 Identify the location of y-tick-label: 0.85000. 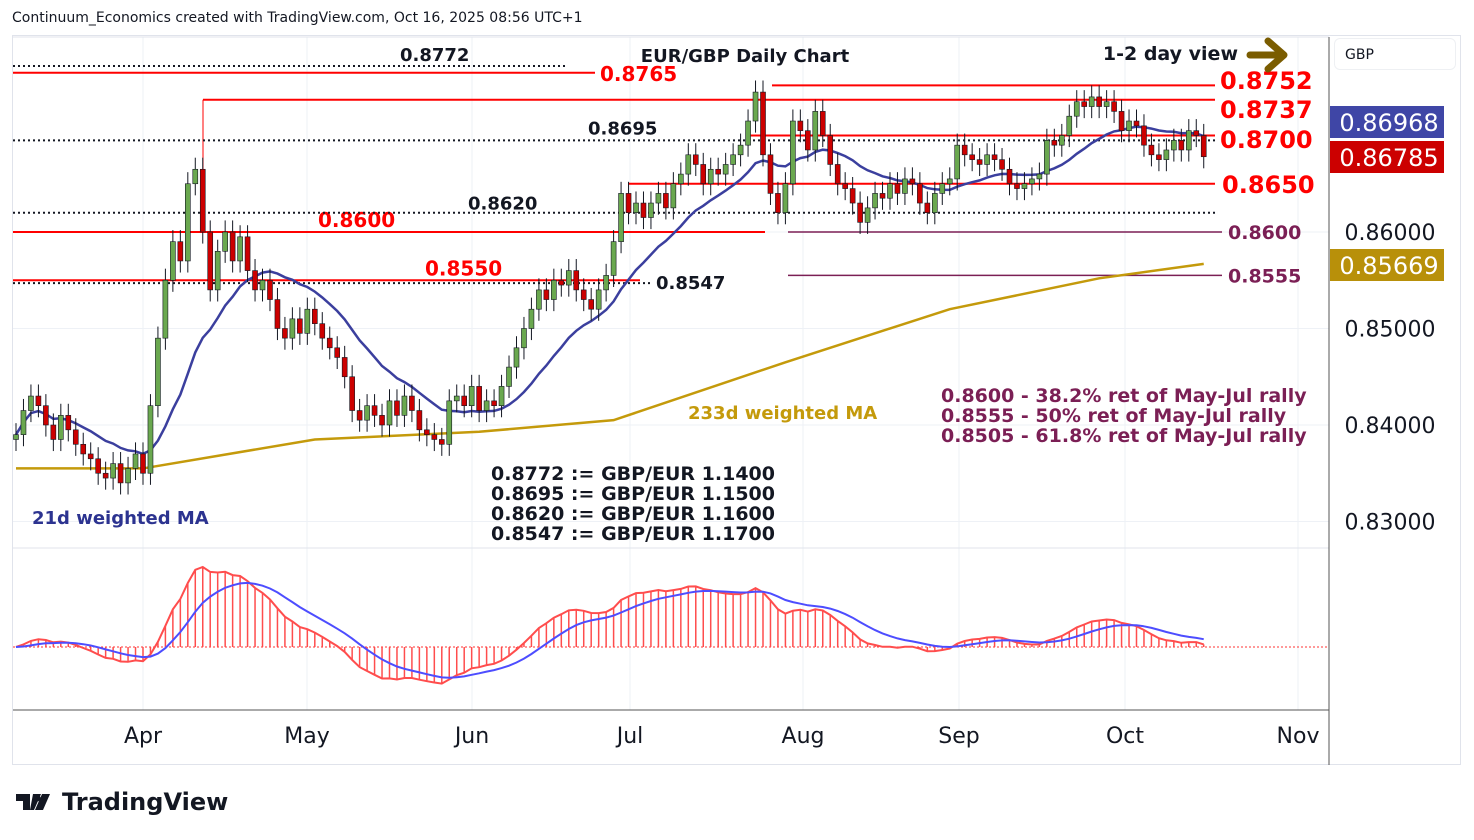
(1390, 330).